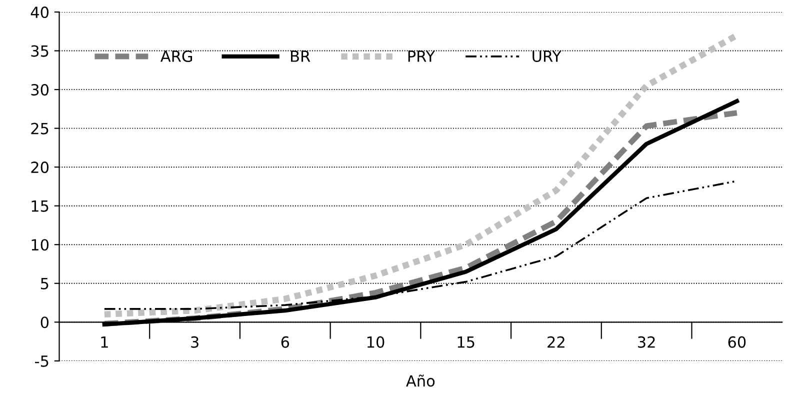 The image size is (790, 401). I want to click on x-tick-label: 22, so click(556, 342).